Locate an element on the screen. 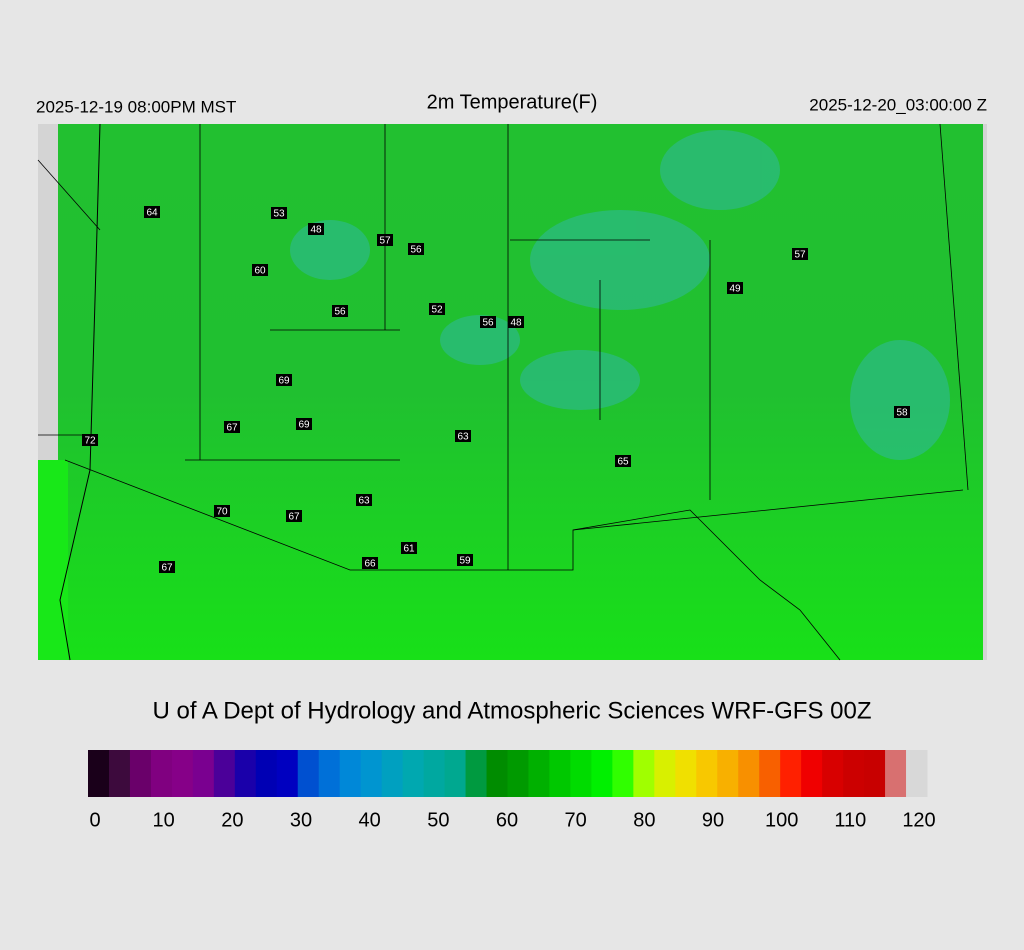 The width and height of the screenshot is (1024, 950). station-value: 52 is located at coordinates (437, 310).